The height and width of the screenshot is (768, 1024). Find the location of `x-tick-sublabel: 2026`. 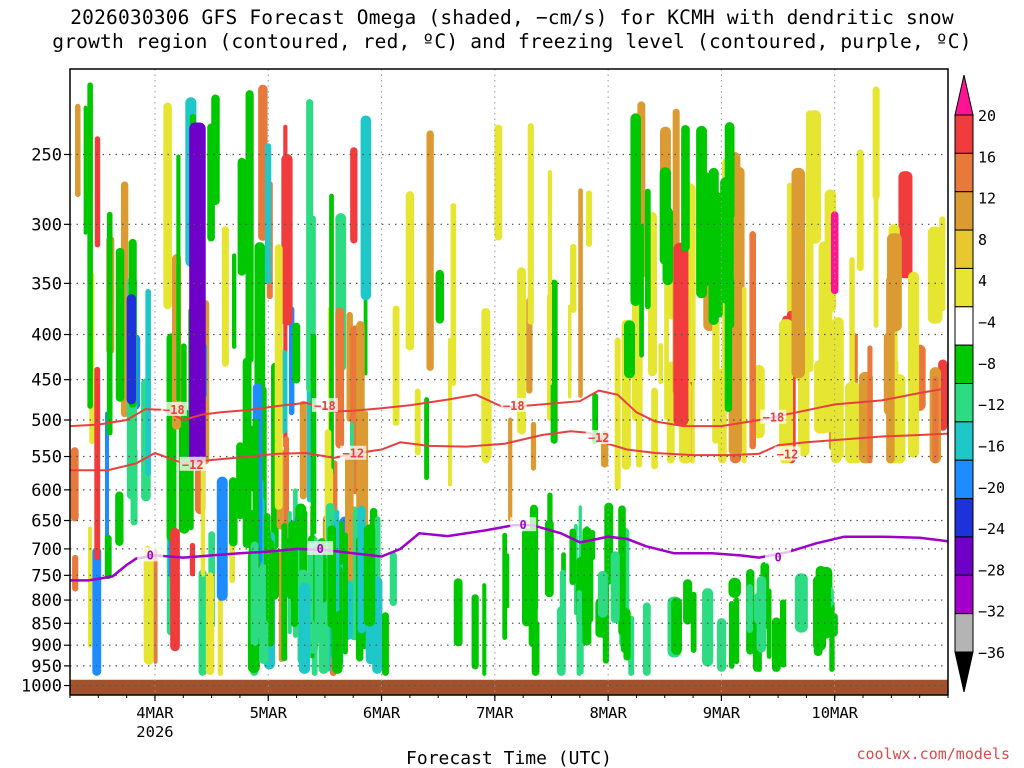

x-tick-sublabel: 2026 is located at coordinates (154, 732).